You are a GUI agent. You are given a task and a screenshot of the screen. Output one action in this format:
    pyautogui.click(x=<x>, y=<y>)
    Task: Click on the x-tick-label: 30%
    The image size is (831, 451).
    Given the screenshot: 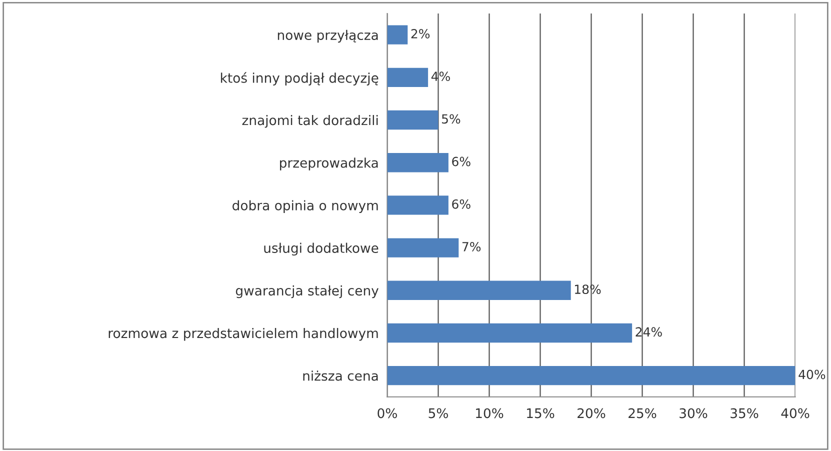 What is the action you would take?
    pyautogui.click(x=694, y=413)
    